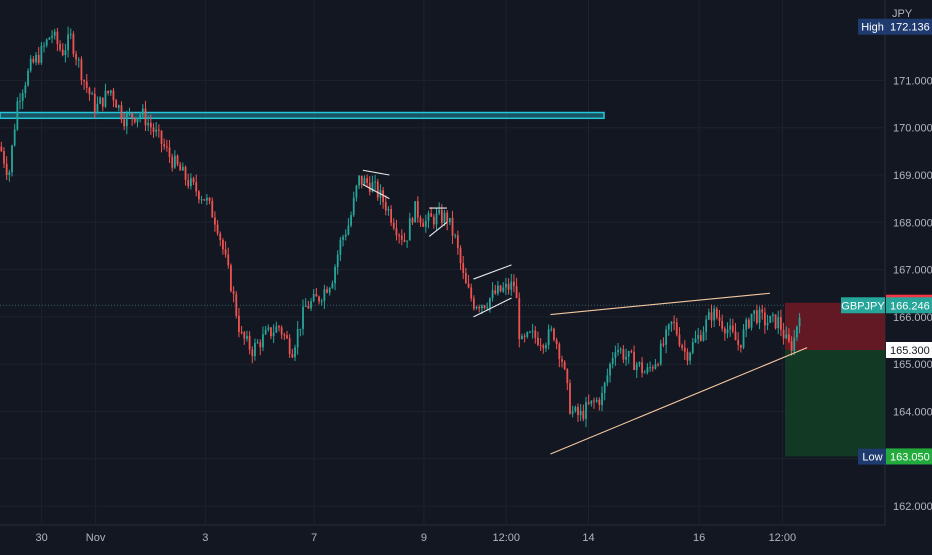 Image resolution: width=932 pixels, height=555 pixels. Describe the element at coordinates (912, 507) in the screenshot. I see `price-tick-label: 162.000` at that location.